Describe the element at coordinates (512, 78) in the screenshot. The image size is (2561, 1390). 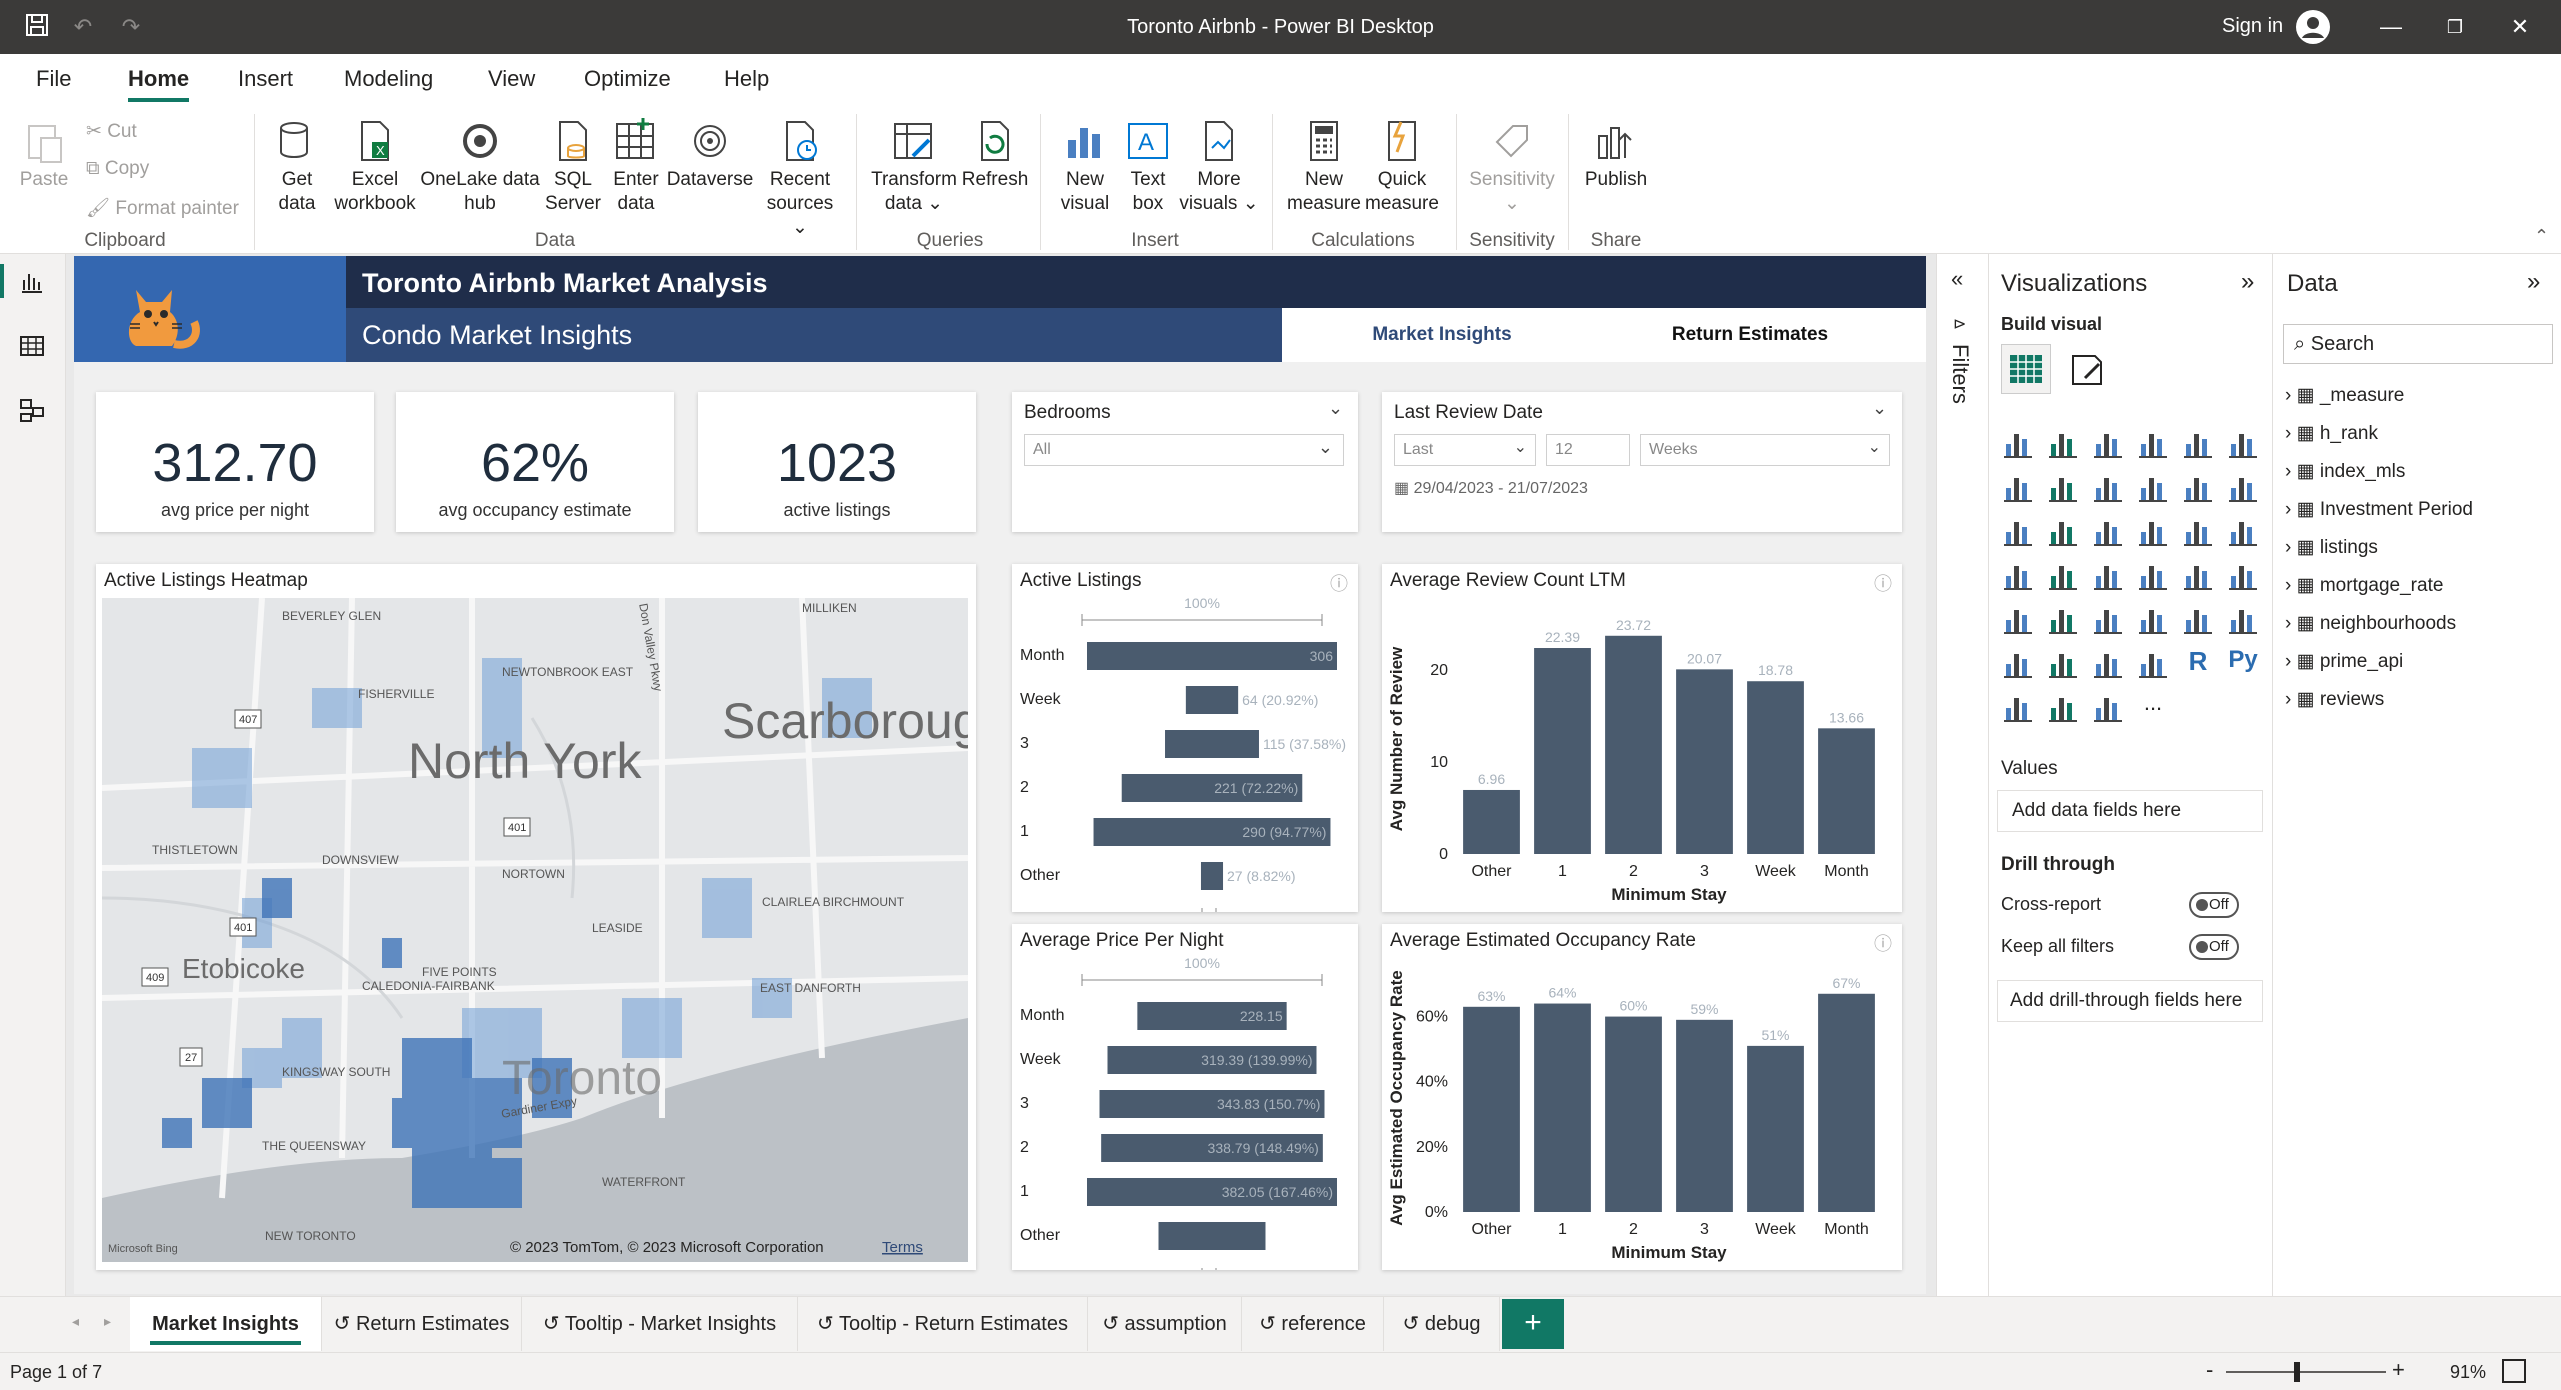
I see `menu-view: View` at that location.